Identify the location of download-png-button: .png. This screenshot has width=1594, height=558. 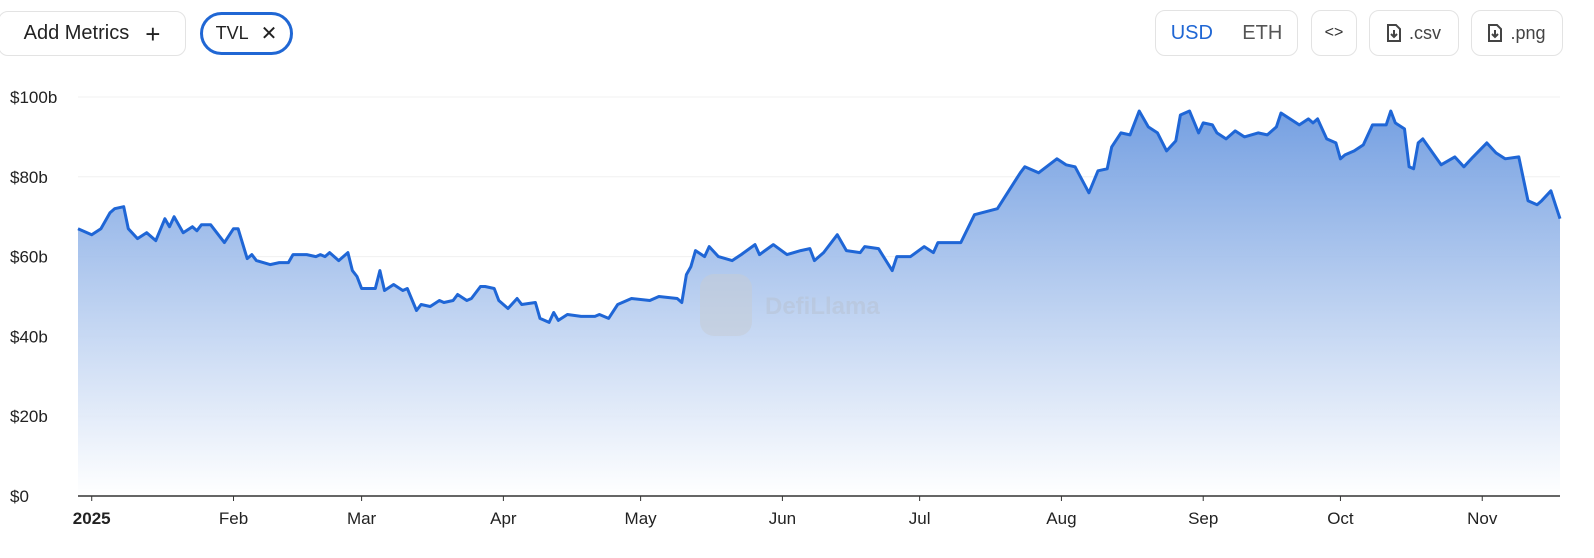
(1517, 33).